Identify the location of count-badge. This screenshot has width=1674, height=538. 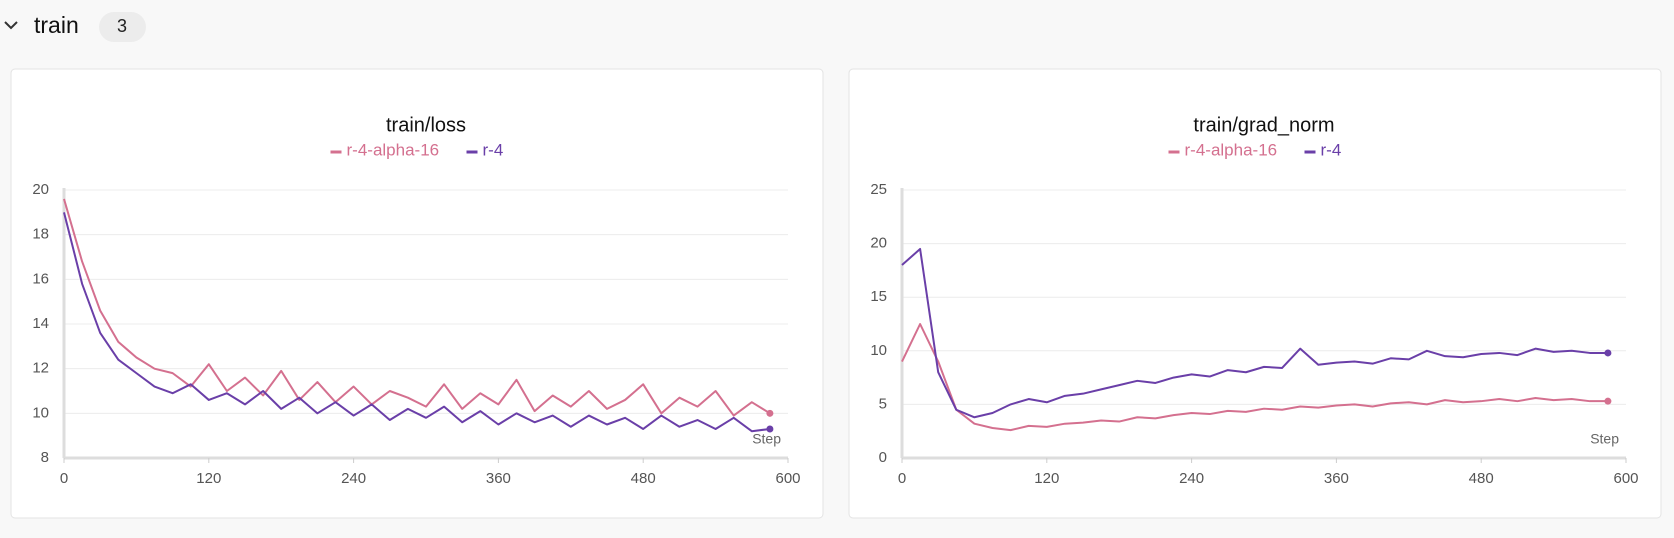
(122, 27).